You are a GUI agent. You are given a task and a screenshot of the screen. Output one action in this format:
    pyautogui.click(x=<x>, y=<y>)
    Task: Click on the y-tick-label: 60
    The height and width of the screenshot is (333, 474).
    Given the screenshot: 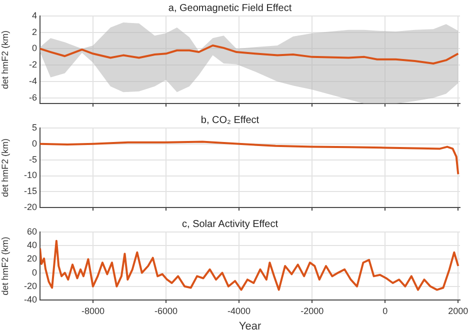 What is the action you would take?
    pyautogui.click(x=31, y=231)
    